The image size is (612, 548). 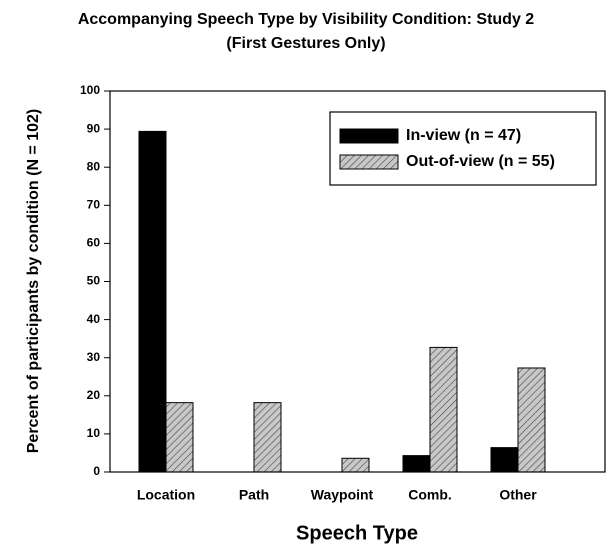 I want to click on x-tick-label: Other, so click(x=518, y=495).